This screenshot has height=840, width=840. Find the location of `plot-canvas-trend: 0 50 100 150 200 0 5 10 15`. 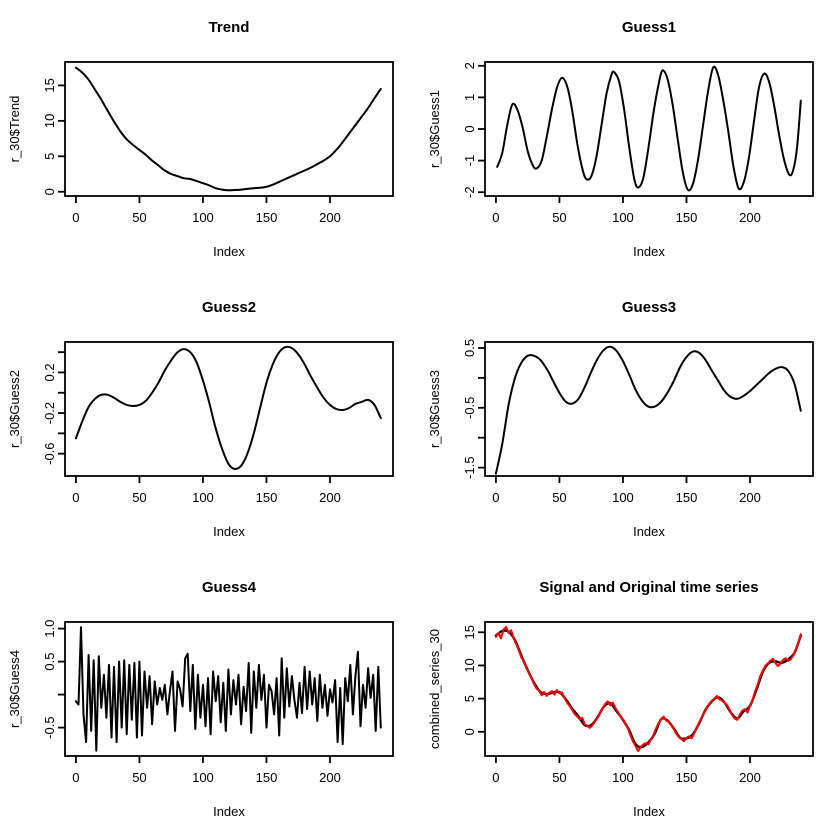

plot-canvas-trend: 0 50 100 150 200 0 5 10 15 is located at coordinates (218, 143).